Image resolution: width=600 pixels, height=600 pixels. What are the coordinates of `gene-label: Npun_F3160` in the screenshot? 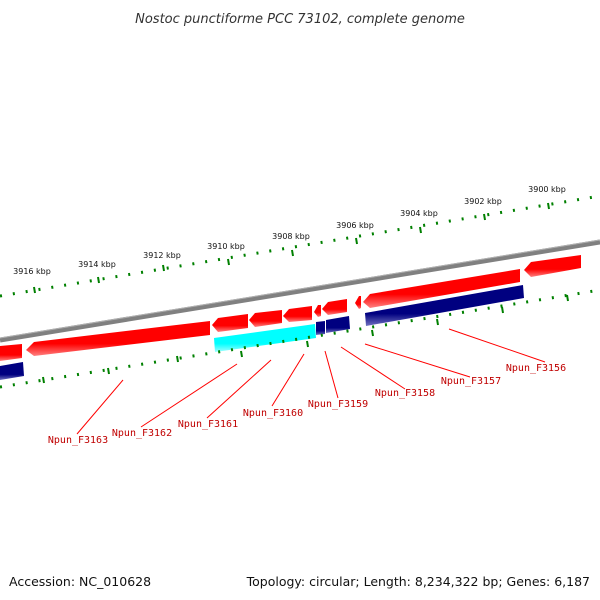 It's located at (273, 413).